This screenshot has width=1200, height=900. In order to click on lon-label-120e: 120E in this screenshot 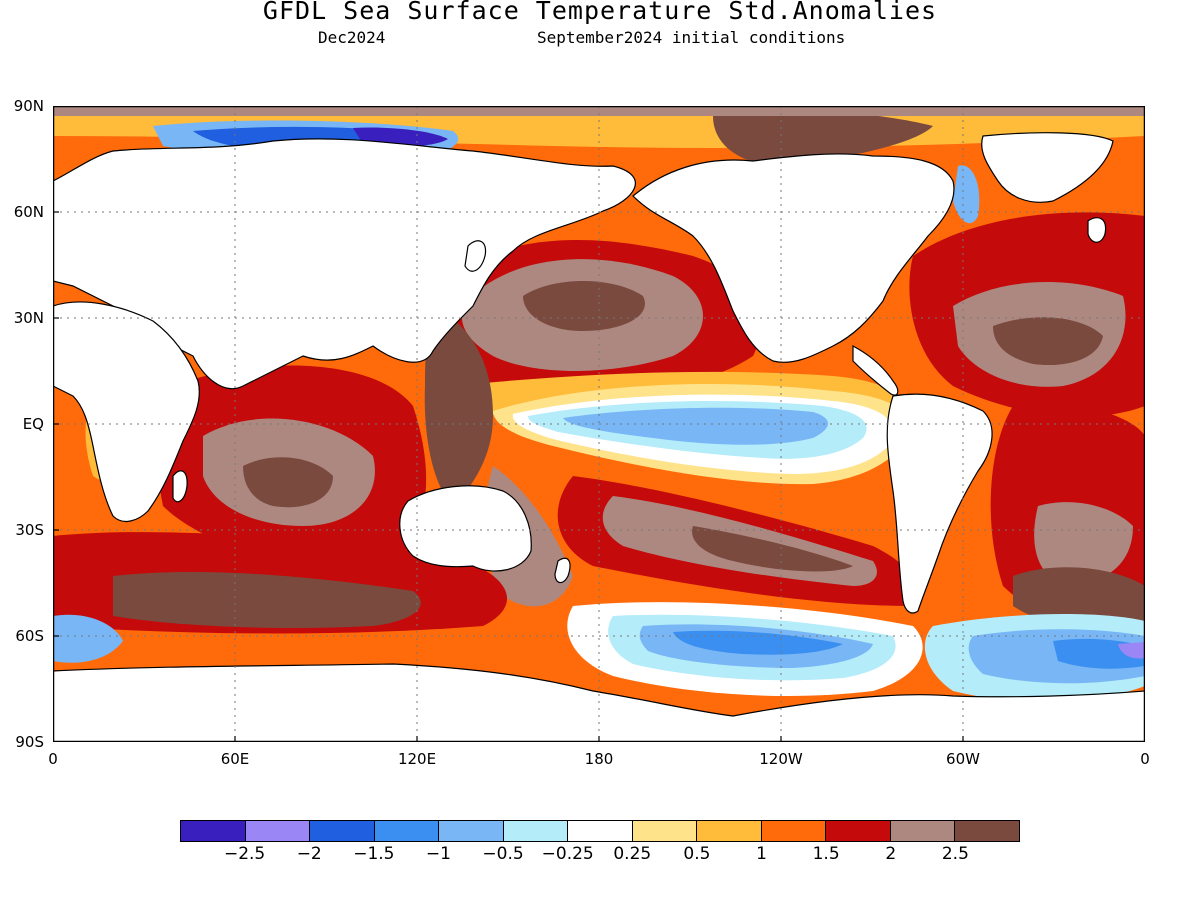, I will do `click(417, 759)`.